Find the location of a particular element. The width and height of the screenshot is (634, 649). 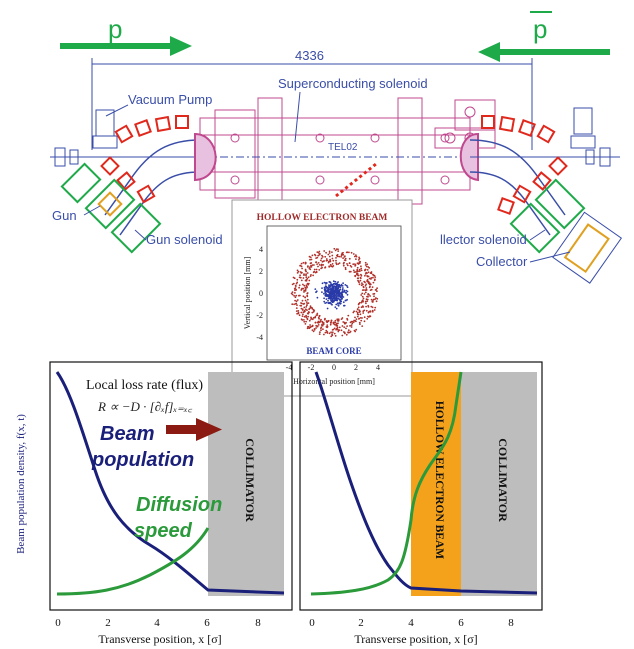

left-collimator-label: COLLIMATOR is located at coordinates (250, 480).